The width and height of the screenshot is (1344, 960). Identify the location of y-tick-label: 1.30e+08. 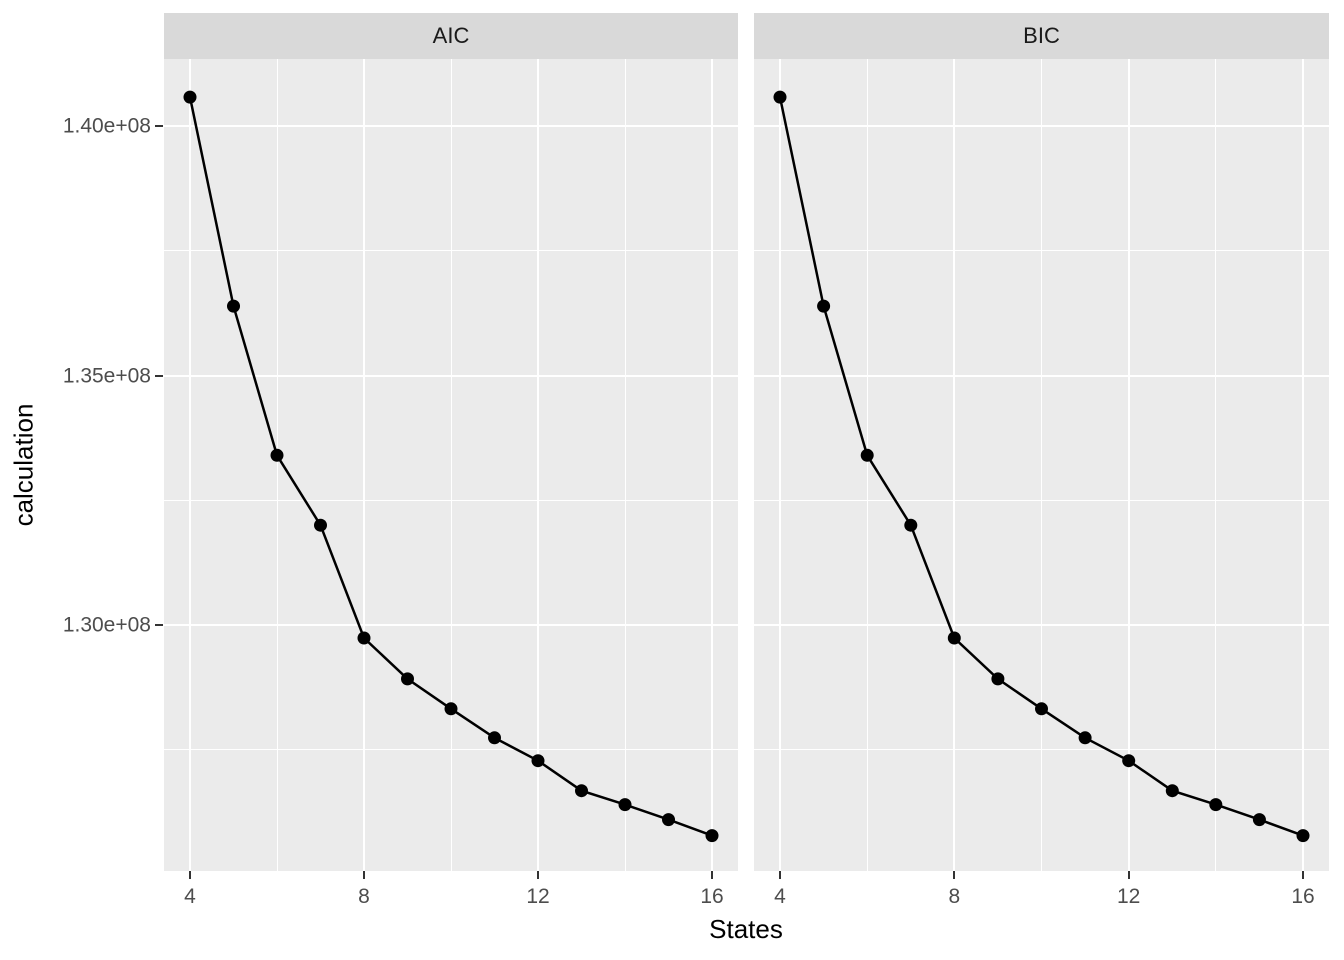
(106, 625).